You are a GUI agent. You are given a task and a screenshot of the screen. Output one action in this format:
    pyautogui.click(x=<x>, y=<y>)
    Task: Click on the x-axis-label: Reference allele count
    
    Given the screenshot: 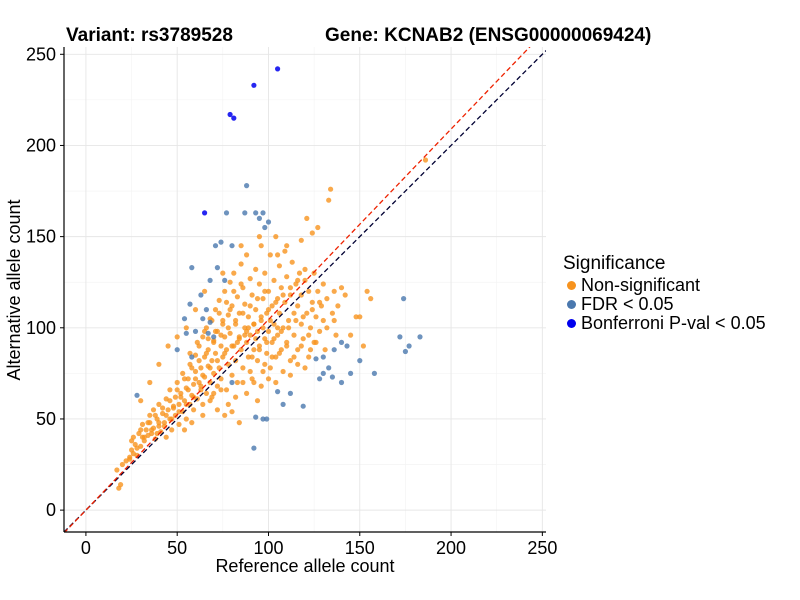 What is the action you would take?
    pyautogui.click(x=304, y=566)
    